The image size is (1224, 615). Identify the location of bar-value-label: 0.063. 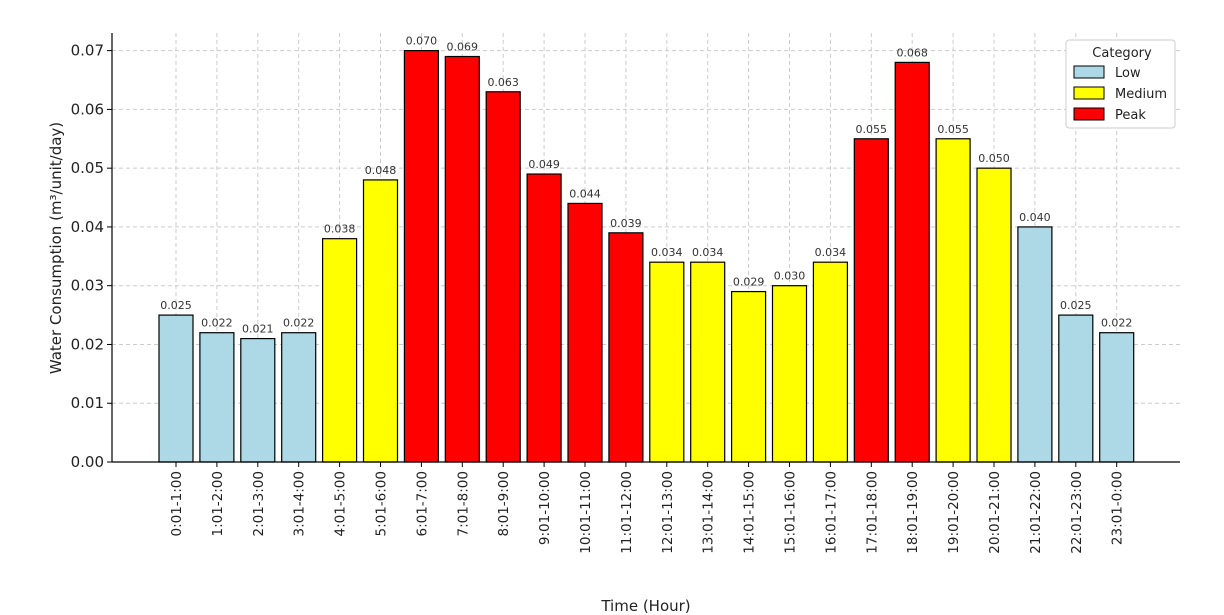
(503, 82).